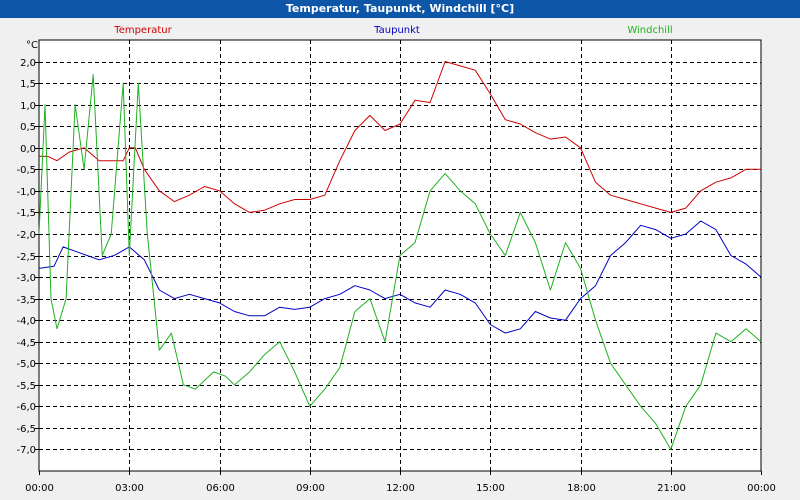 The width and height of the screenshot is (800, 500). What do you see at coordinates (32, 45) in the screenshot?
I see `y-axis-label: °C` at bounding box center [32, 45].